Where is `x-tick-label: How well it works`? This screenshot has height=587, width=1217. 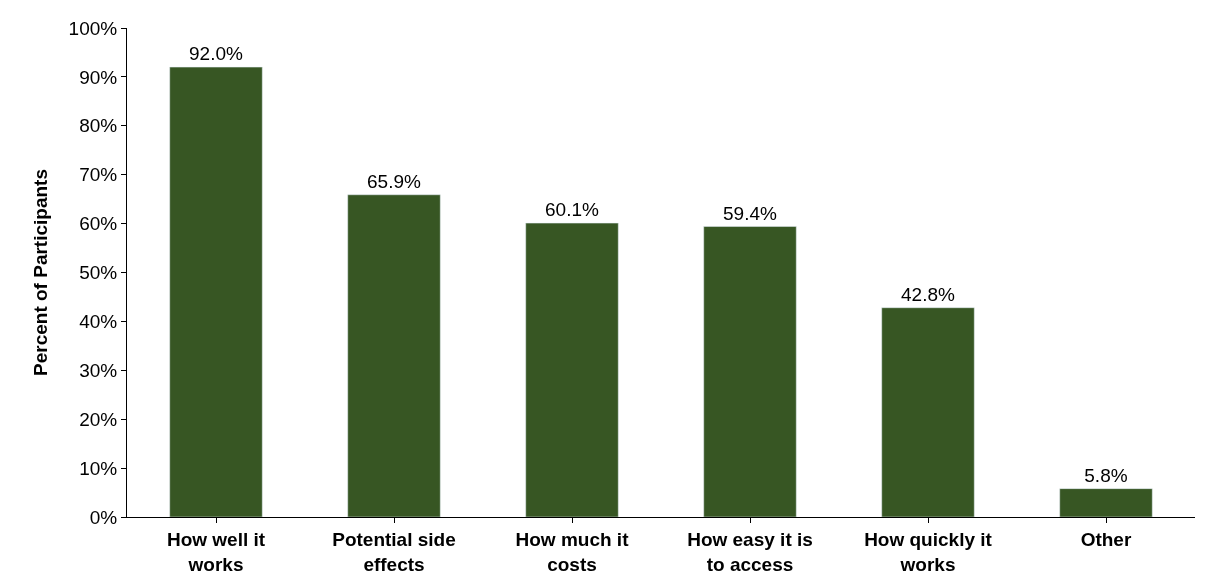 x-tick-label: How well it works is located at coordinates (216, 551).